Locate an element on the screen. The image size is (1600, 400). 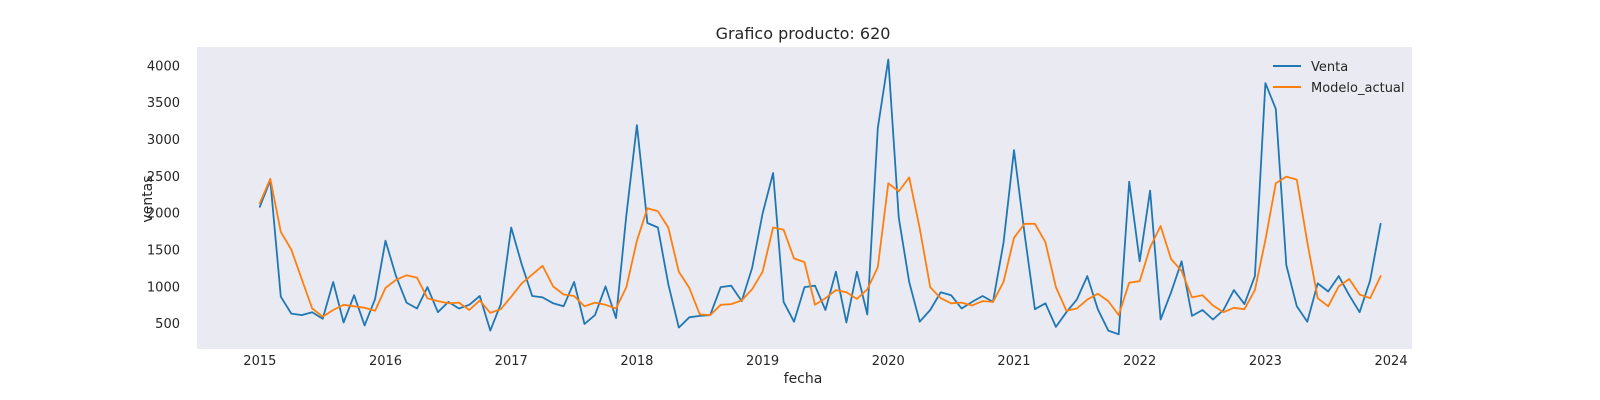
y-axis: 500 1000 1500 2000 2500 3000 3500 4000 is located at coordinates (163, 195).